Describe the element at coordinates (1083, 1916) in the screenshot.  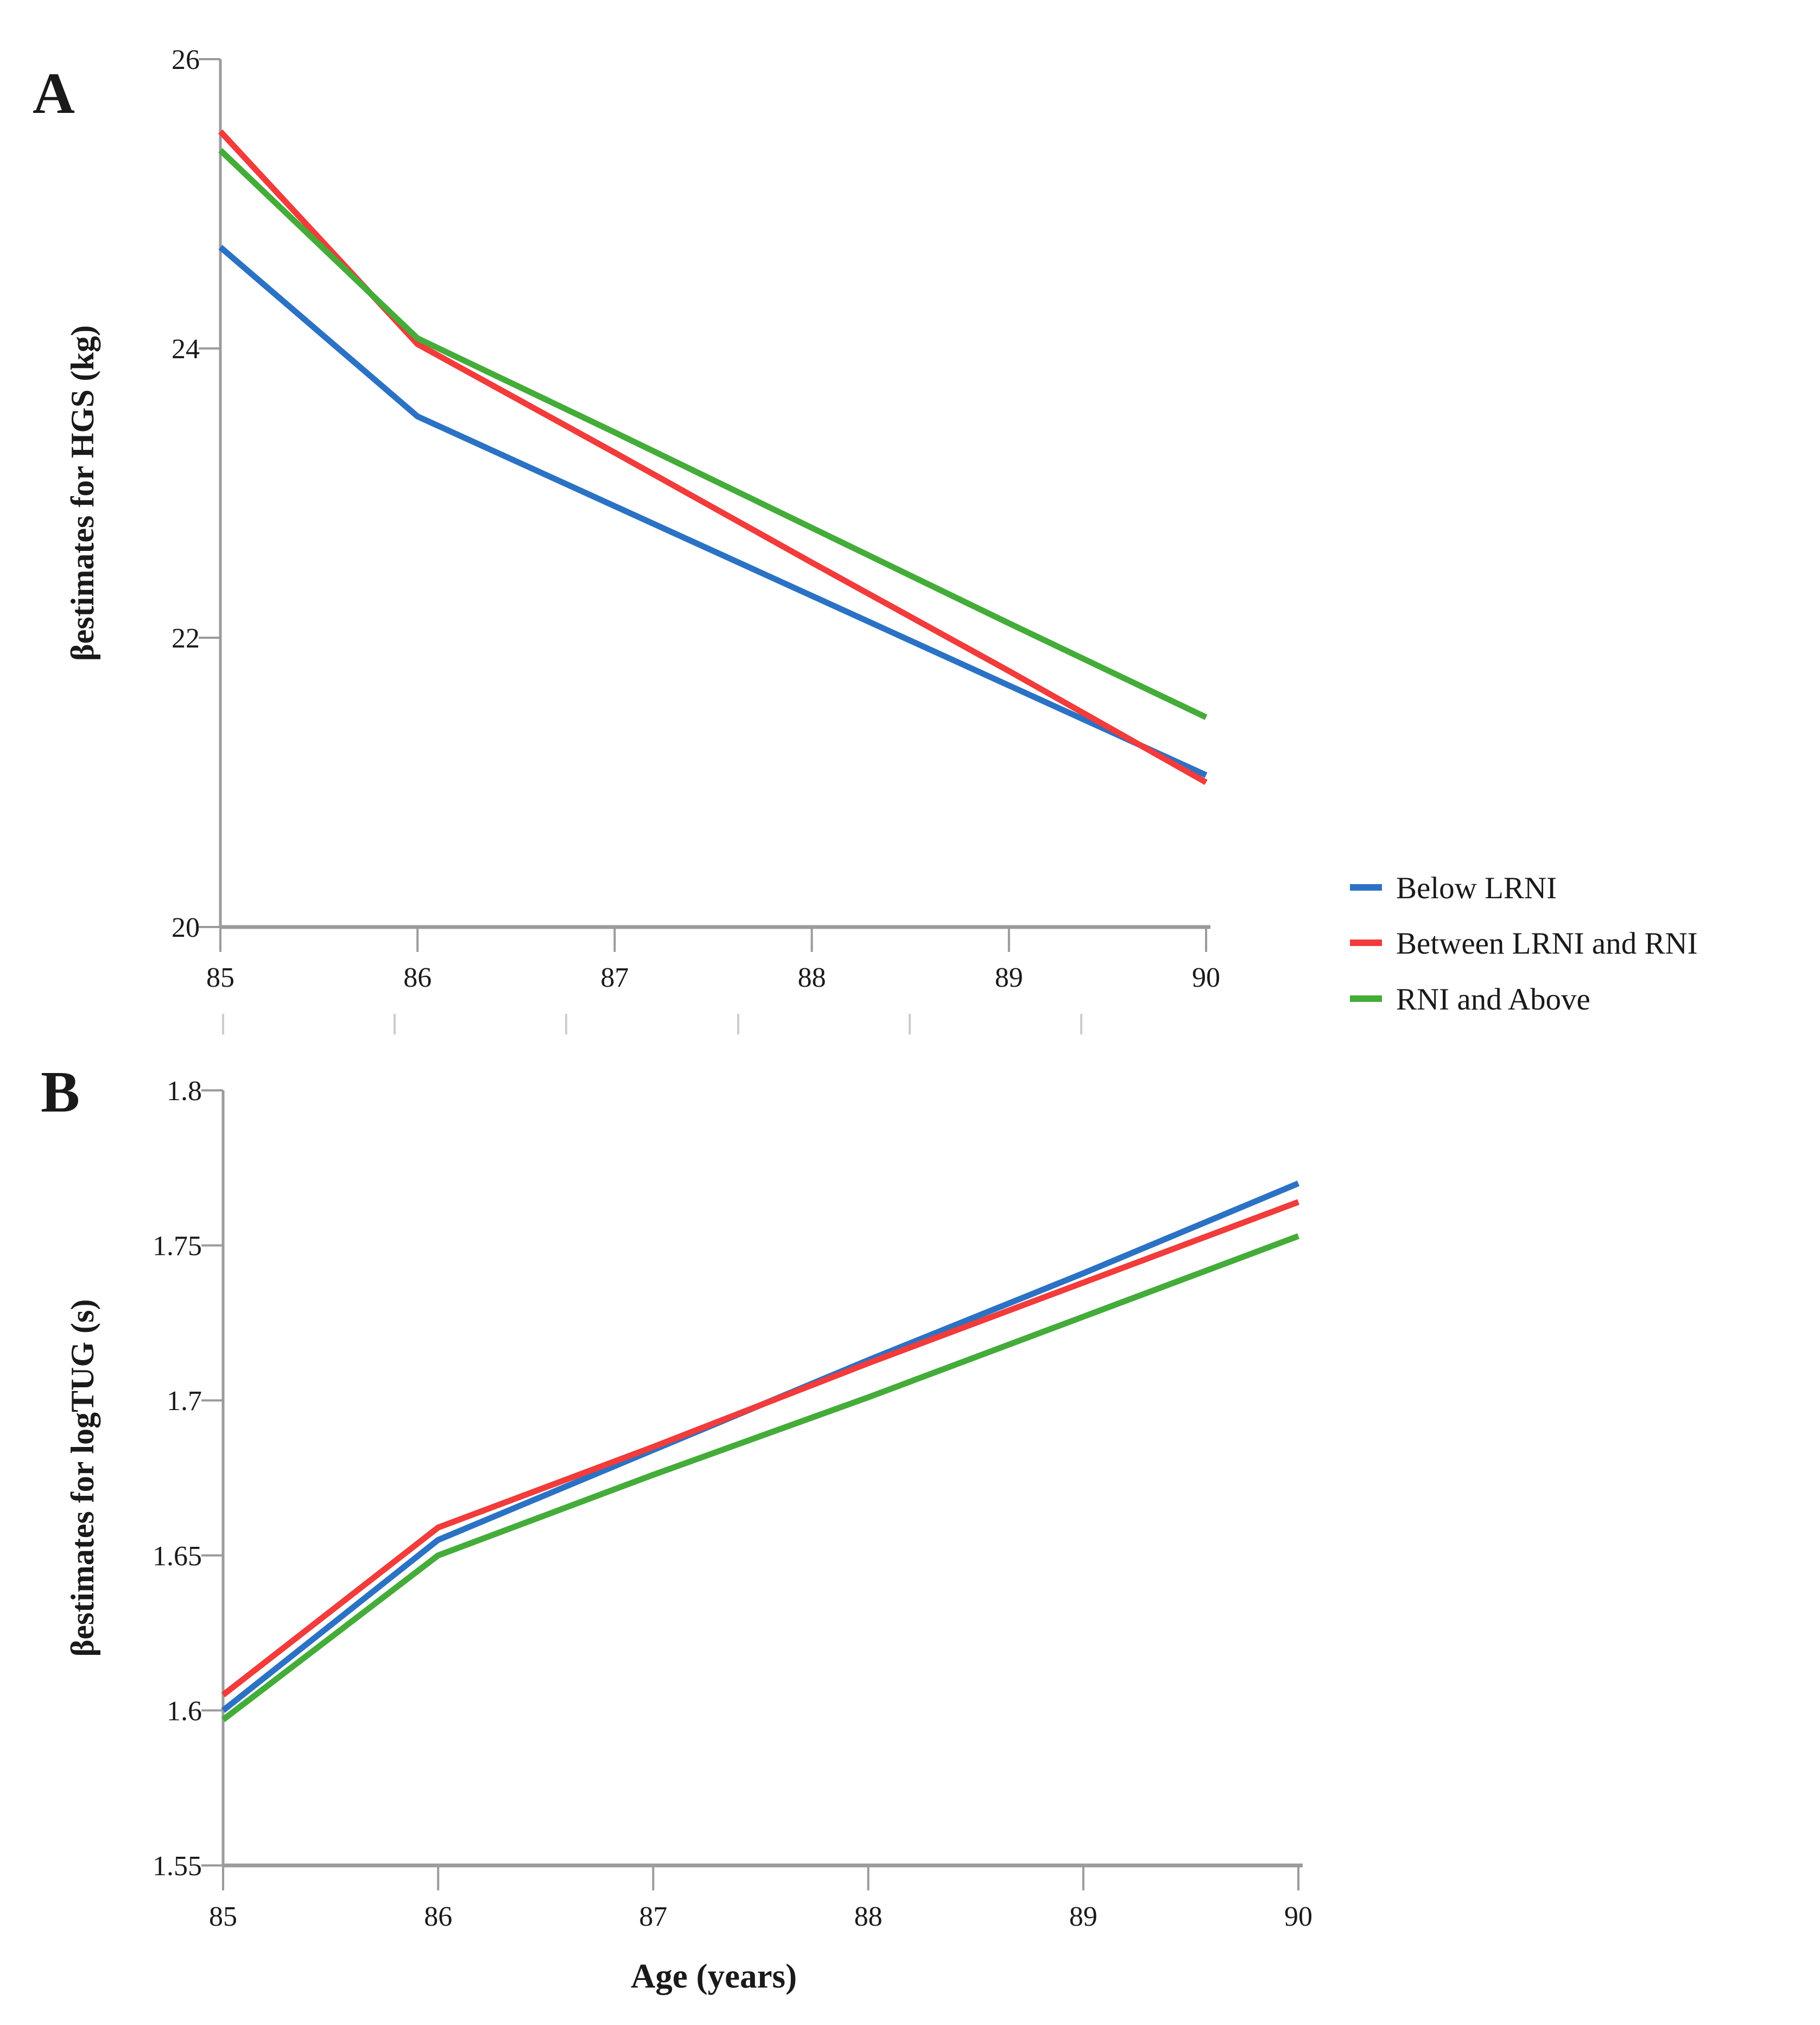
I see `panel-B-x-tick-label: 89` at that location.